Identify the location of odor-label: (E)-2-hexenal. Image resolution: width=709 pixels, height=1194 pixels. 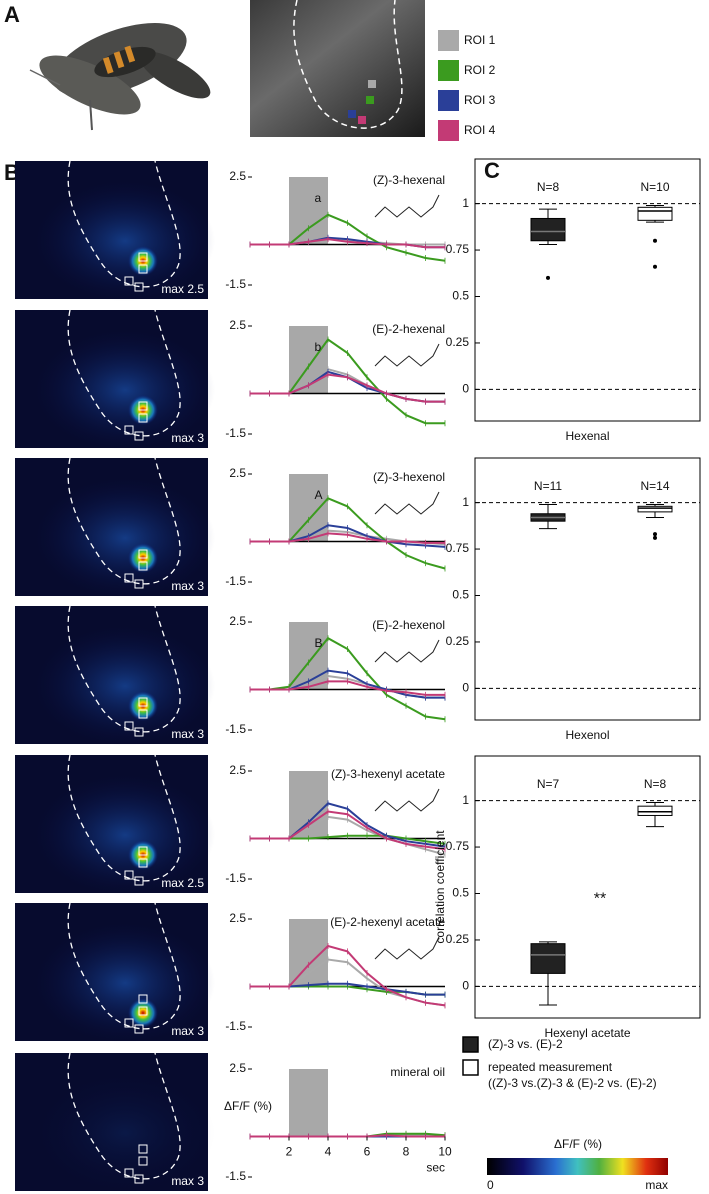
(408, 329).